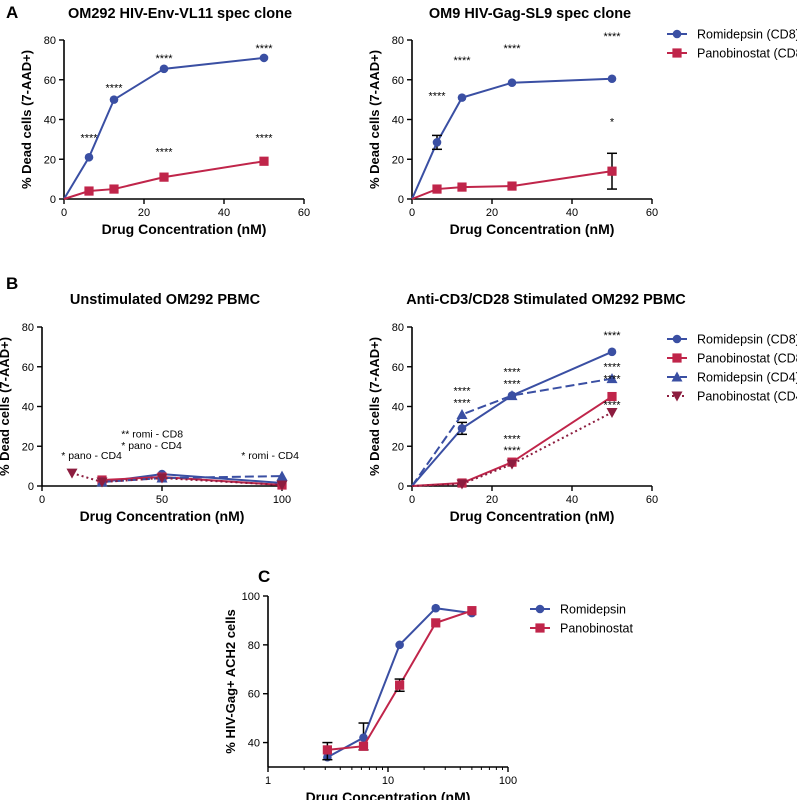 The height and width of the screenshot is (800, 797). What do you see at coordinates (492, 500) in the screenshot?
I see `x-tick-label: 20` at bounding box center [492, 500].